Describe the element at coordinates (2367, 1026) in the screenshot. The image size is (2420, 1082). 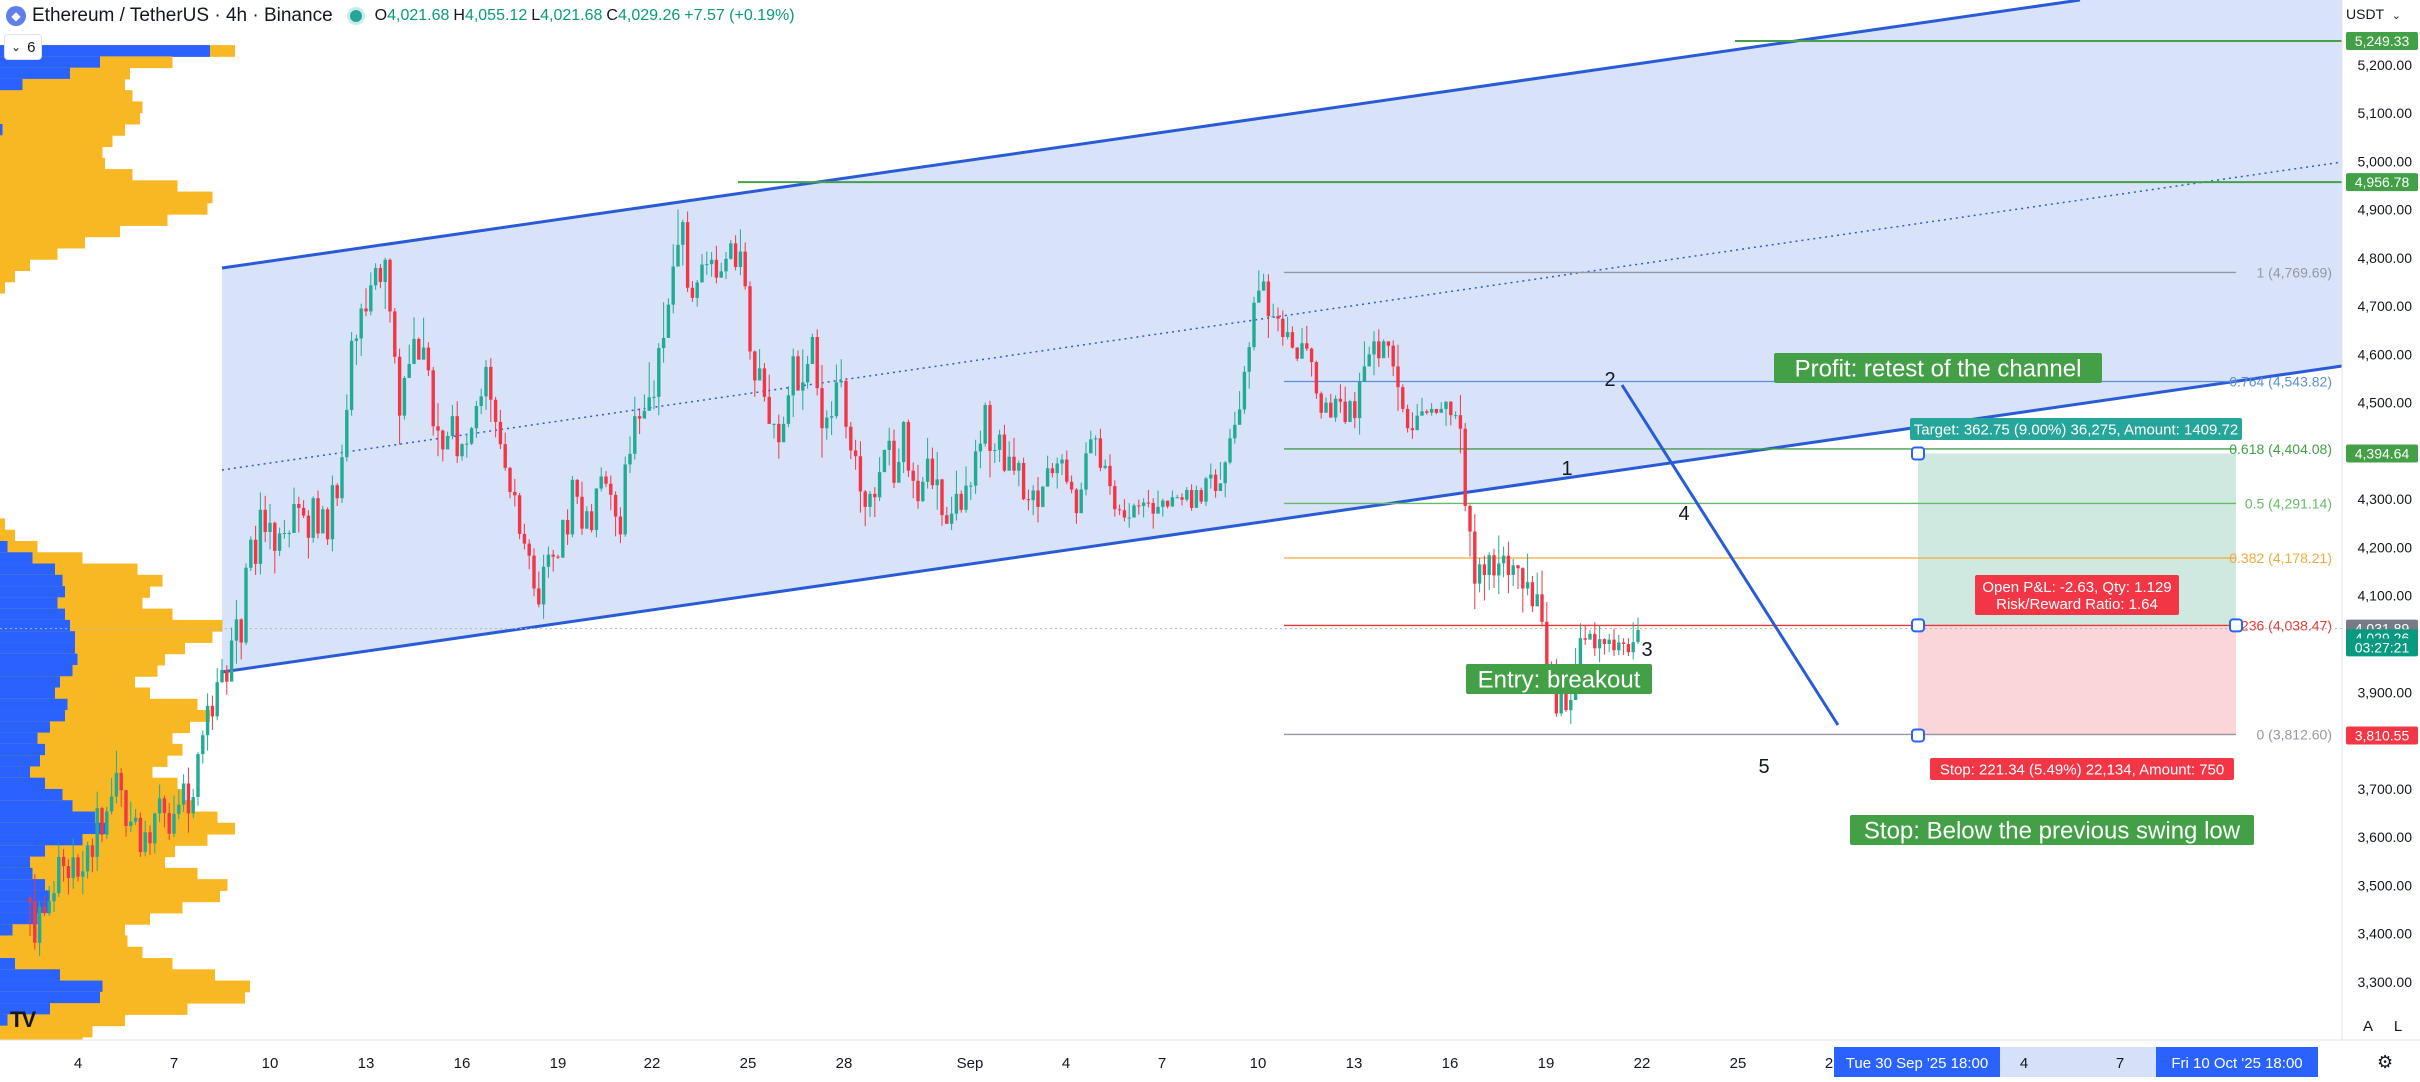
I see `auto-scale-button: A` at that location.